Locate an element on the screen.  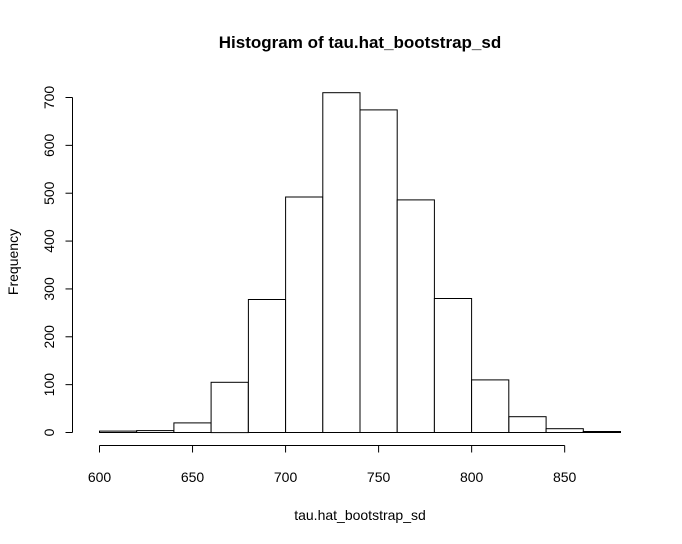
y-axis-label: Frequency is located at coordinates (13, 262).